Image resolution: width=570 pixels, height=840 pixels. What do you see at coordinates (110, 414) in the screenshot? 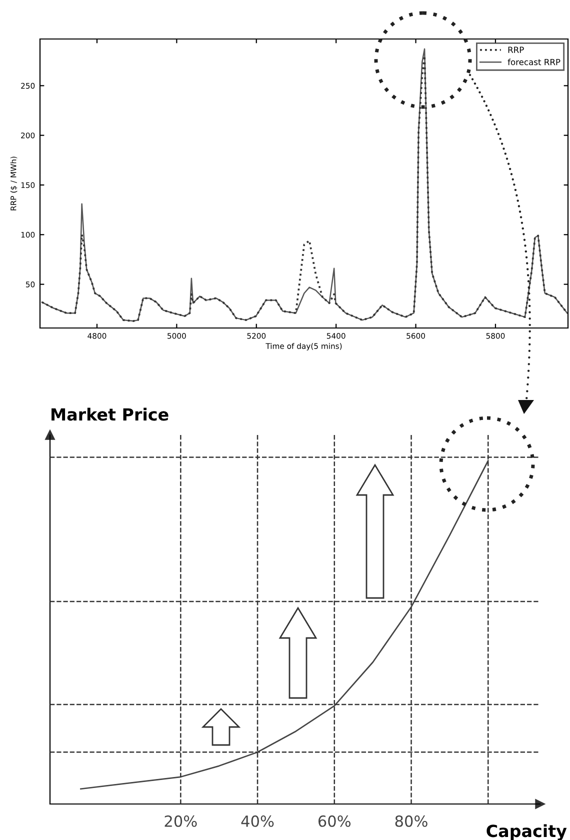
I see `y-axis-title: Market Price` at bounding box center [110, 414].